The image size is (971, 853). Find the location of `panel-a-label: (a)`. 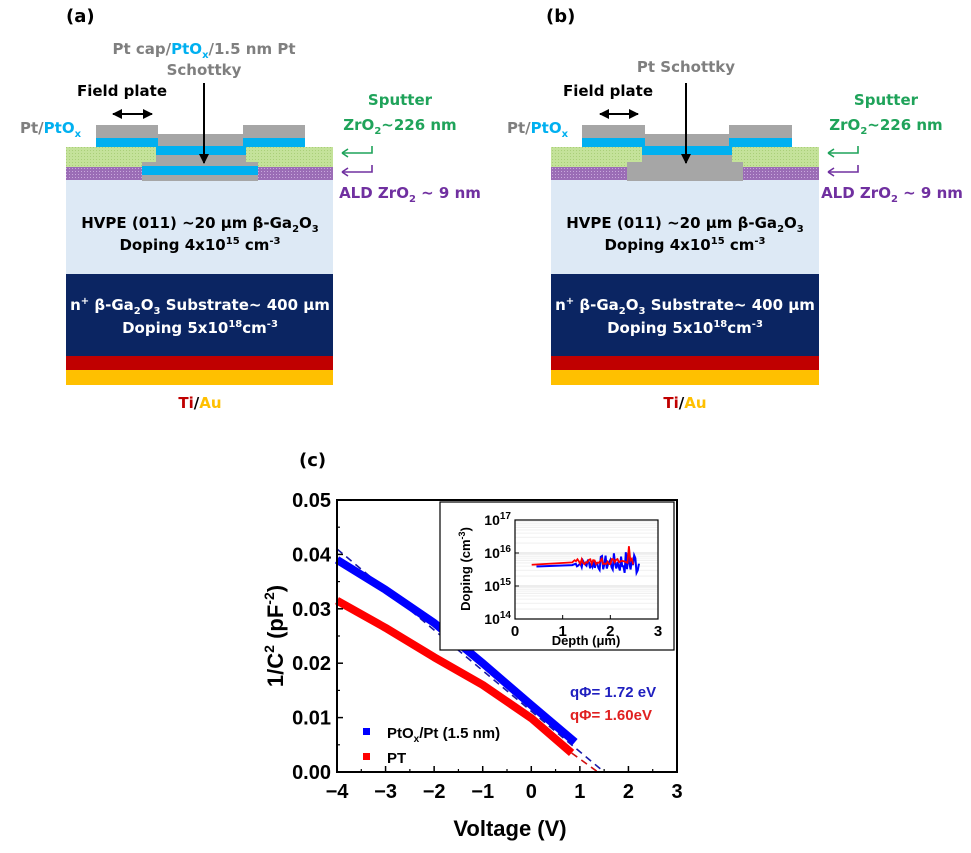

panel-a-label: (a) is located at coordinates (80, 16).